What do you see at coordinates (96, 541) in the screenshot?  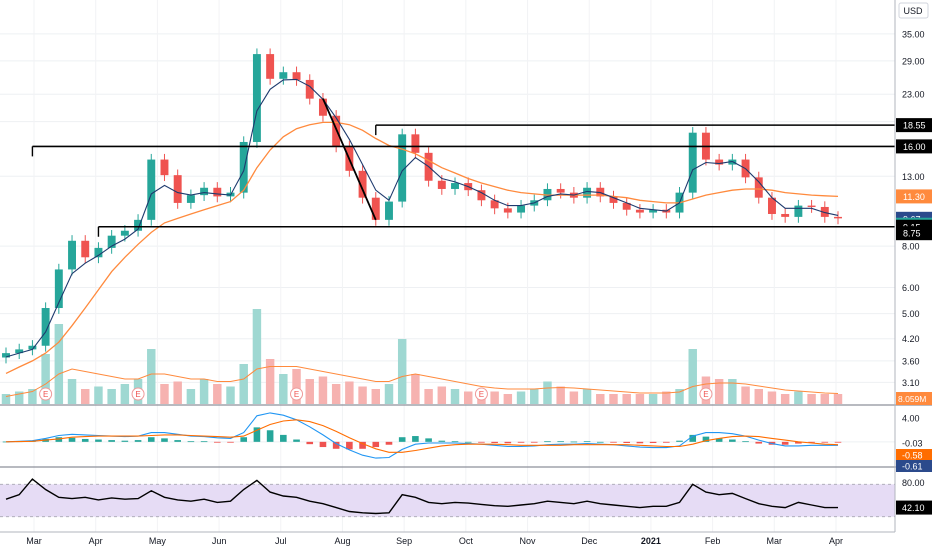 I see `time-tick-label: Apr` at bounding box center [96, 541].